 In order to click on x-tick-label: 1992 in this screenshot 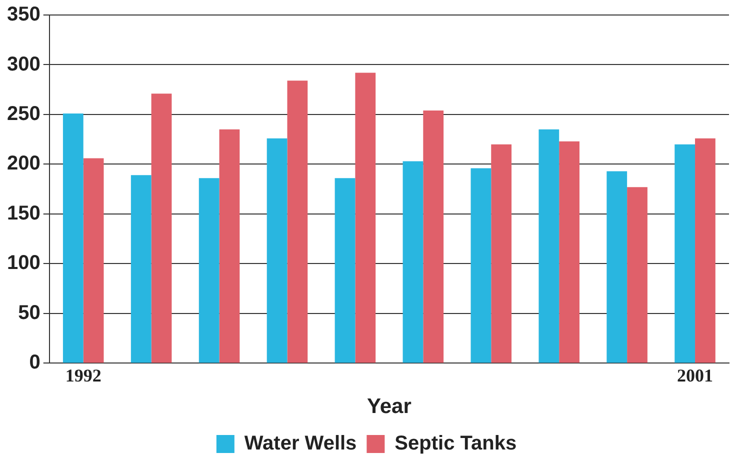, I will do `click(83, 376)`.